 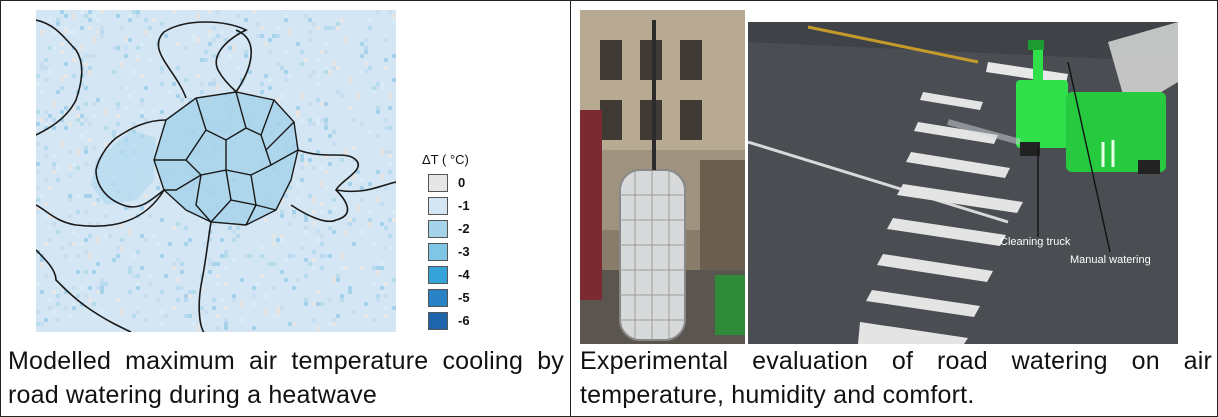 I want to click on legend-label: -3, so click(x=464, y=251).